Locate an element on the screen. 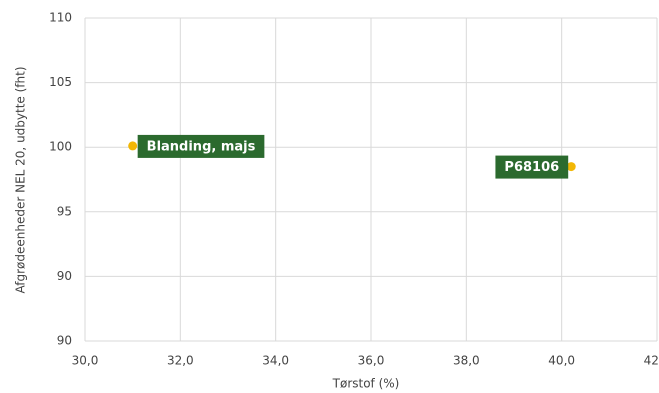  x-tick-label: 40,0 is located at coordinates (561, 361).